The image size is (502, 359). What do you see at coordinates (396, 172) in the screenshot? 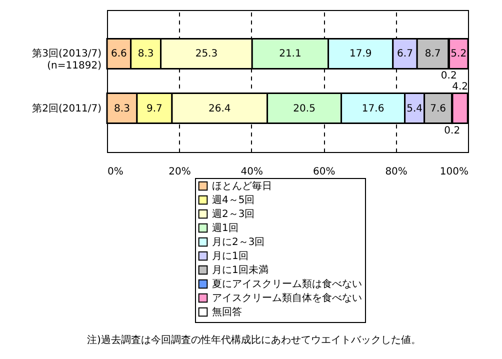
I see `x-tick-label: 80%` at bounding box center [396, 172].